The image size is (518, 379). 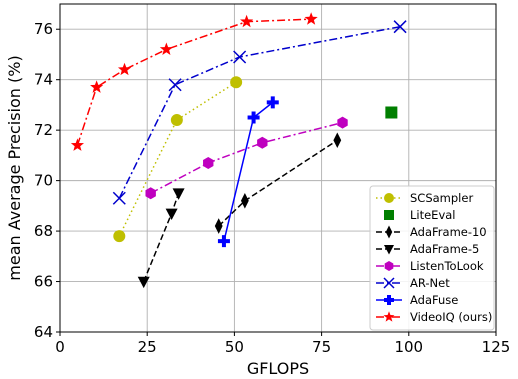 I want to click on legend-item: AdaFrame-5, so click(x=427, y=249).